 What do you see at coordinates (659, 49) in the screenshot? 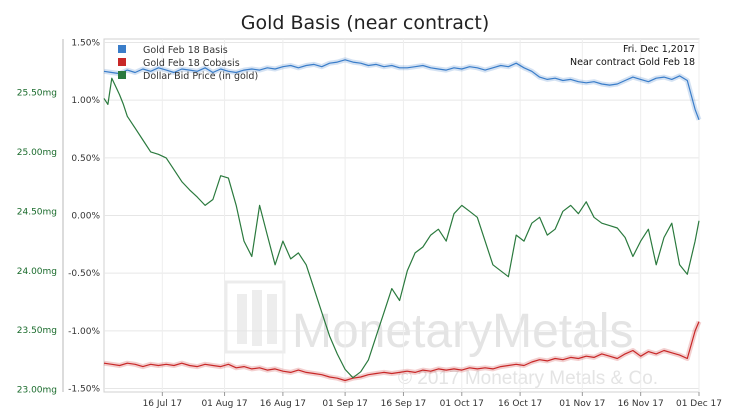
I see `info-date: Fri. Dec 1,2017` at bounding box center [659, 49].